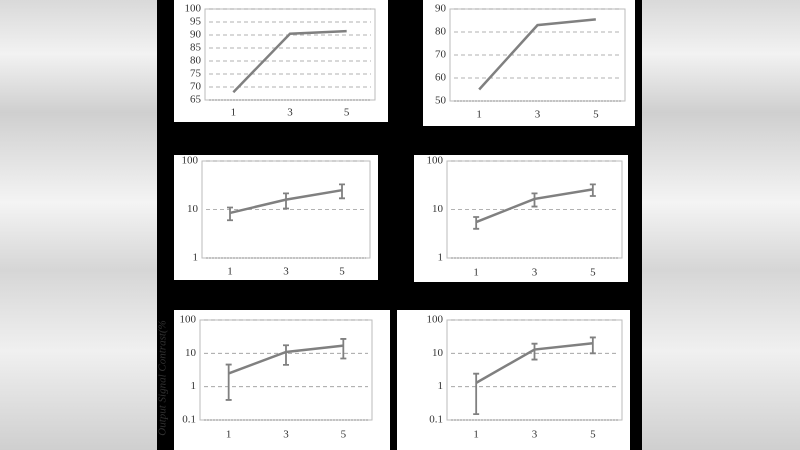 The image size is (800, 450). What do you see at coordinates (441, 78) in the screenshot?
I see `y-tick-label: 60` at bounding box center [441, 78].